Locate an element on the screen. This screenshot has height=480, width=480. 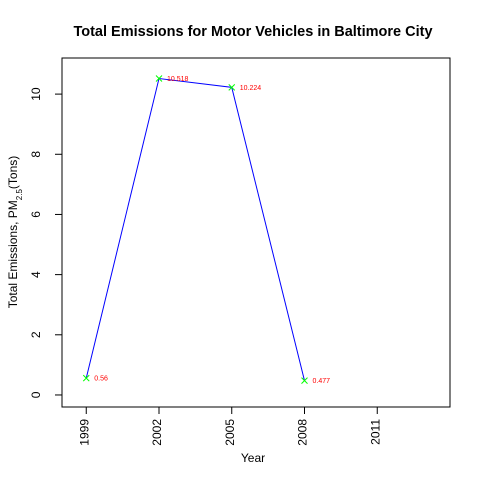
y-axis-label-suffix: (Tons) is located at coordinates (13, 172).